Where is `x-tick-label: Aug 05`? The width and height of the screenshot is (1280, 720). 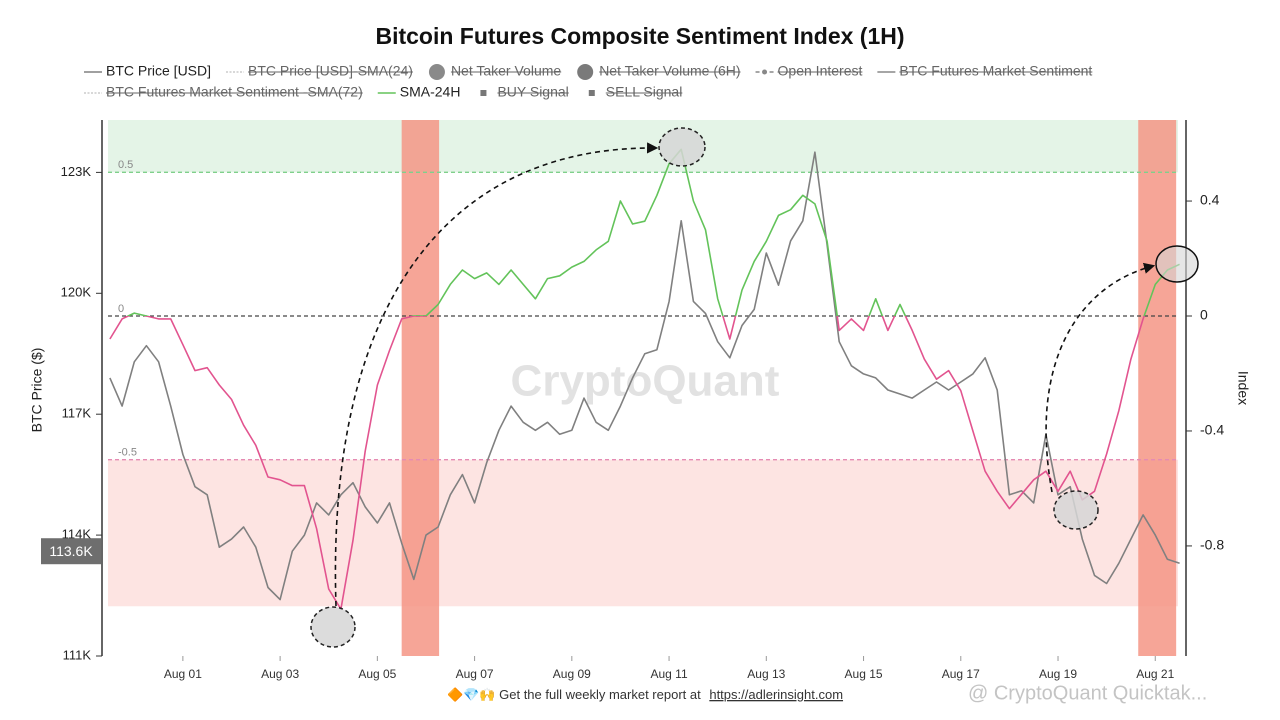
x-tick-label: Aug 05 is located at coordinates (377, 674).